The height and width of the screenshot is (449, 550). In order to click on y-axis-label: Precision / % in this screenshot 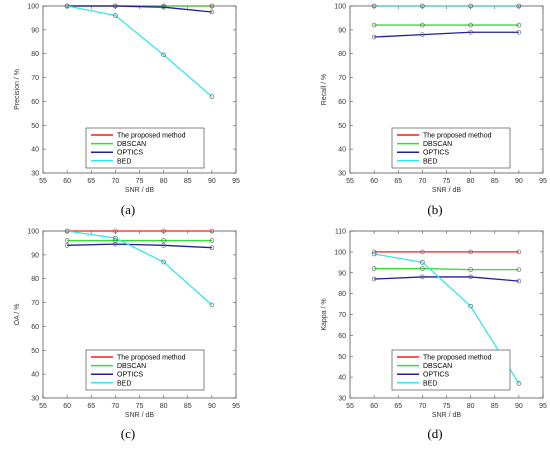, I will do `click(17, 89)`.